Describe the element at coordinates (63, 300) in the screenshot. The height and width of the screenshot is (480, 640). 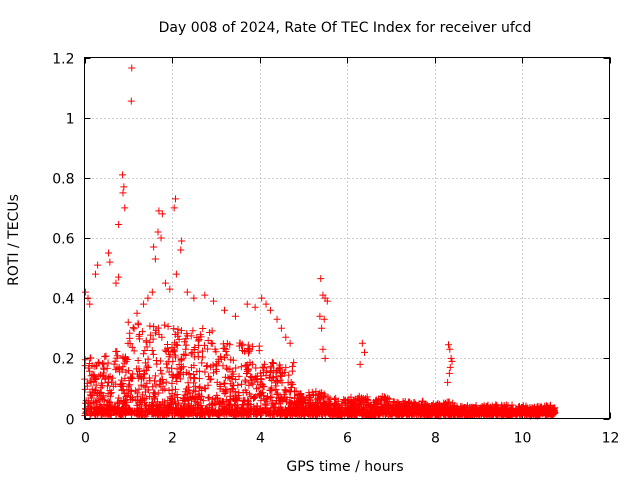
I see `y-tick-label: 0.4` at that location.